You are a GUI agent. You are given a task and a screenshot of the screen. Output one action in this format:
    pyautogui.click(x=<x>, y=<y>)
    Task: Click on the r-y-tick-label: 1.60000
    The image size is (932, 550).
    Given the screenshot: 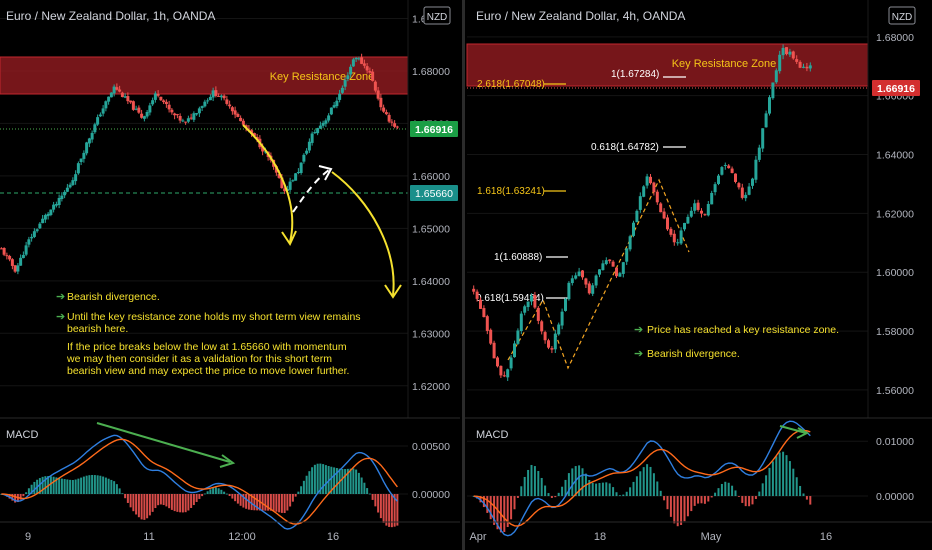 What is the action you would take?
    pyautogui.click(x=895, y=273)
    